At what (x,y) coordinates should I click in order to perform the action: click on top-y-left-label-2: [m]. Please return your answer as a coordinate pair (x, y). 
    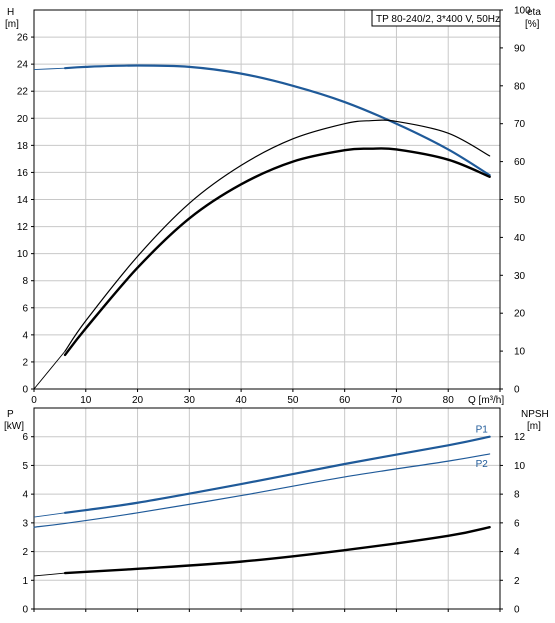
    Looking at the image, I should click on (12, 24).